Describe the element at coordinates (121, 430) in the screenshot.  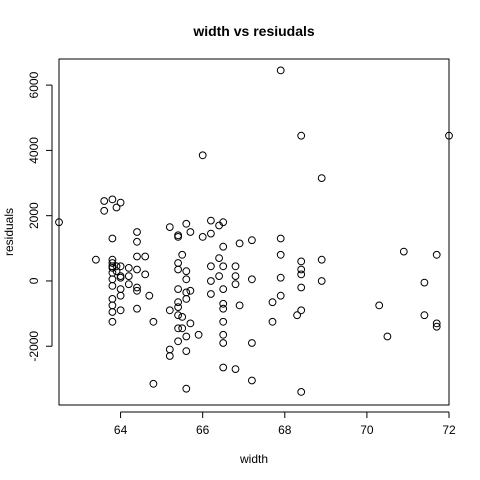
I see `x-tick-label: 64` at that location.